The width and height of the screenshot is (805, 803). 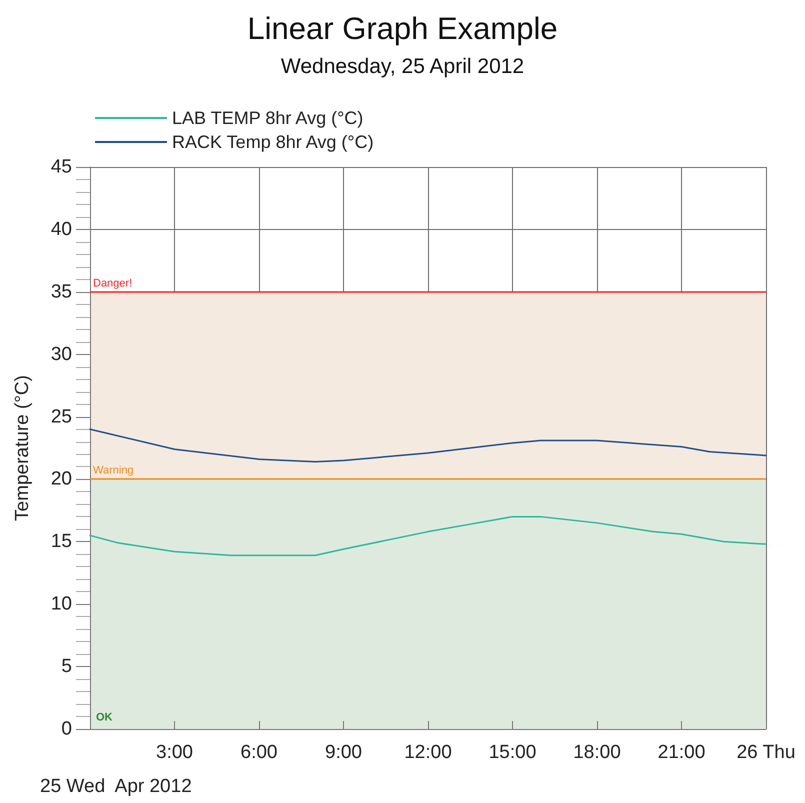 I want to click on y-tick-label: 30, so click(x=61, y=354).